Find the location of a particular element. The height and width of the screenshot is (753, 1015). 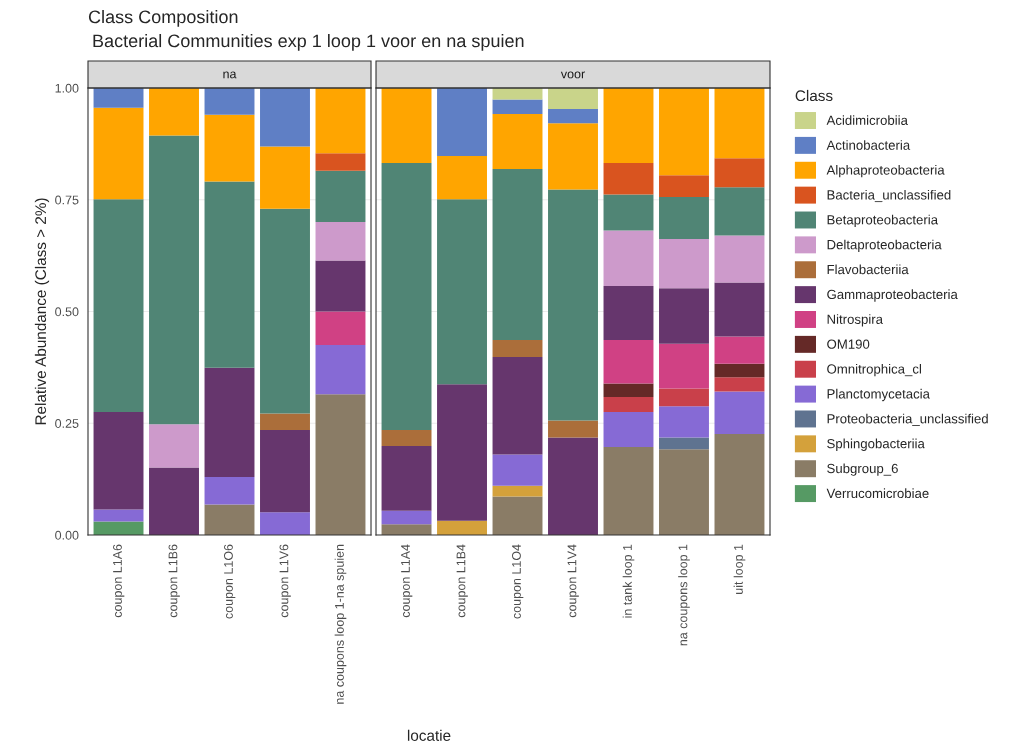

x-tick-label: na coupons loop 1-na spuien is located at coordinates (340, 624).